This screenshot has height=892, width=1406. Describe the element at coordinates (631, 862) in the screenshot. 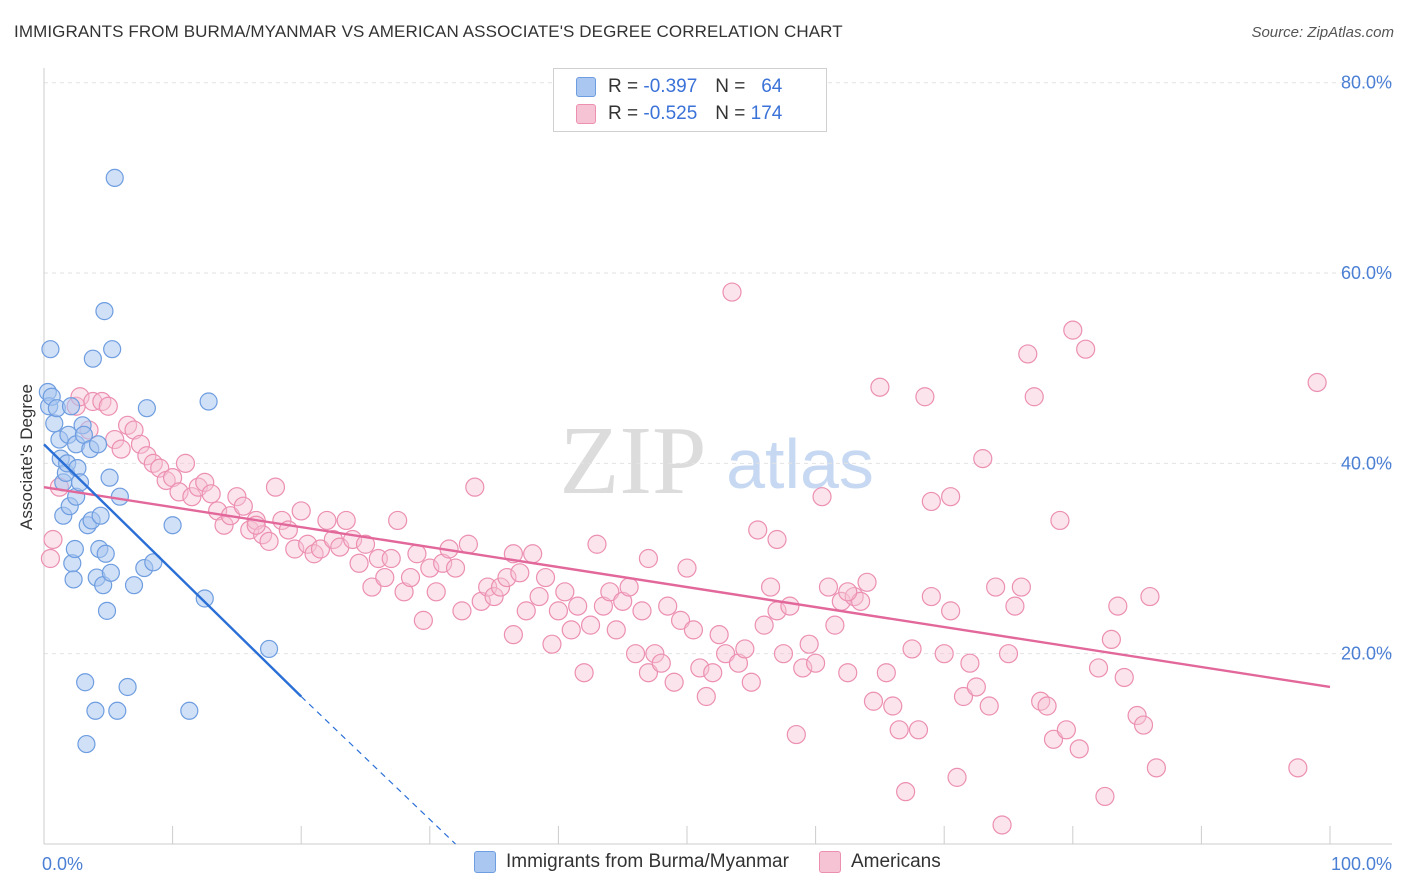

I see `legend-item-burma: Immigrants from Burma/Myanmar` at that location.